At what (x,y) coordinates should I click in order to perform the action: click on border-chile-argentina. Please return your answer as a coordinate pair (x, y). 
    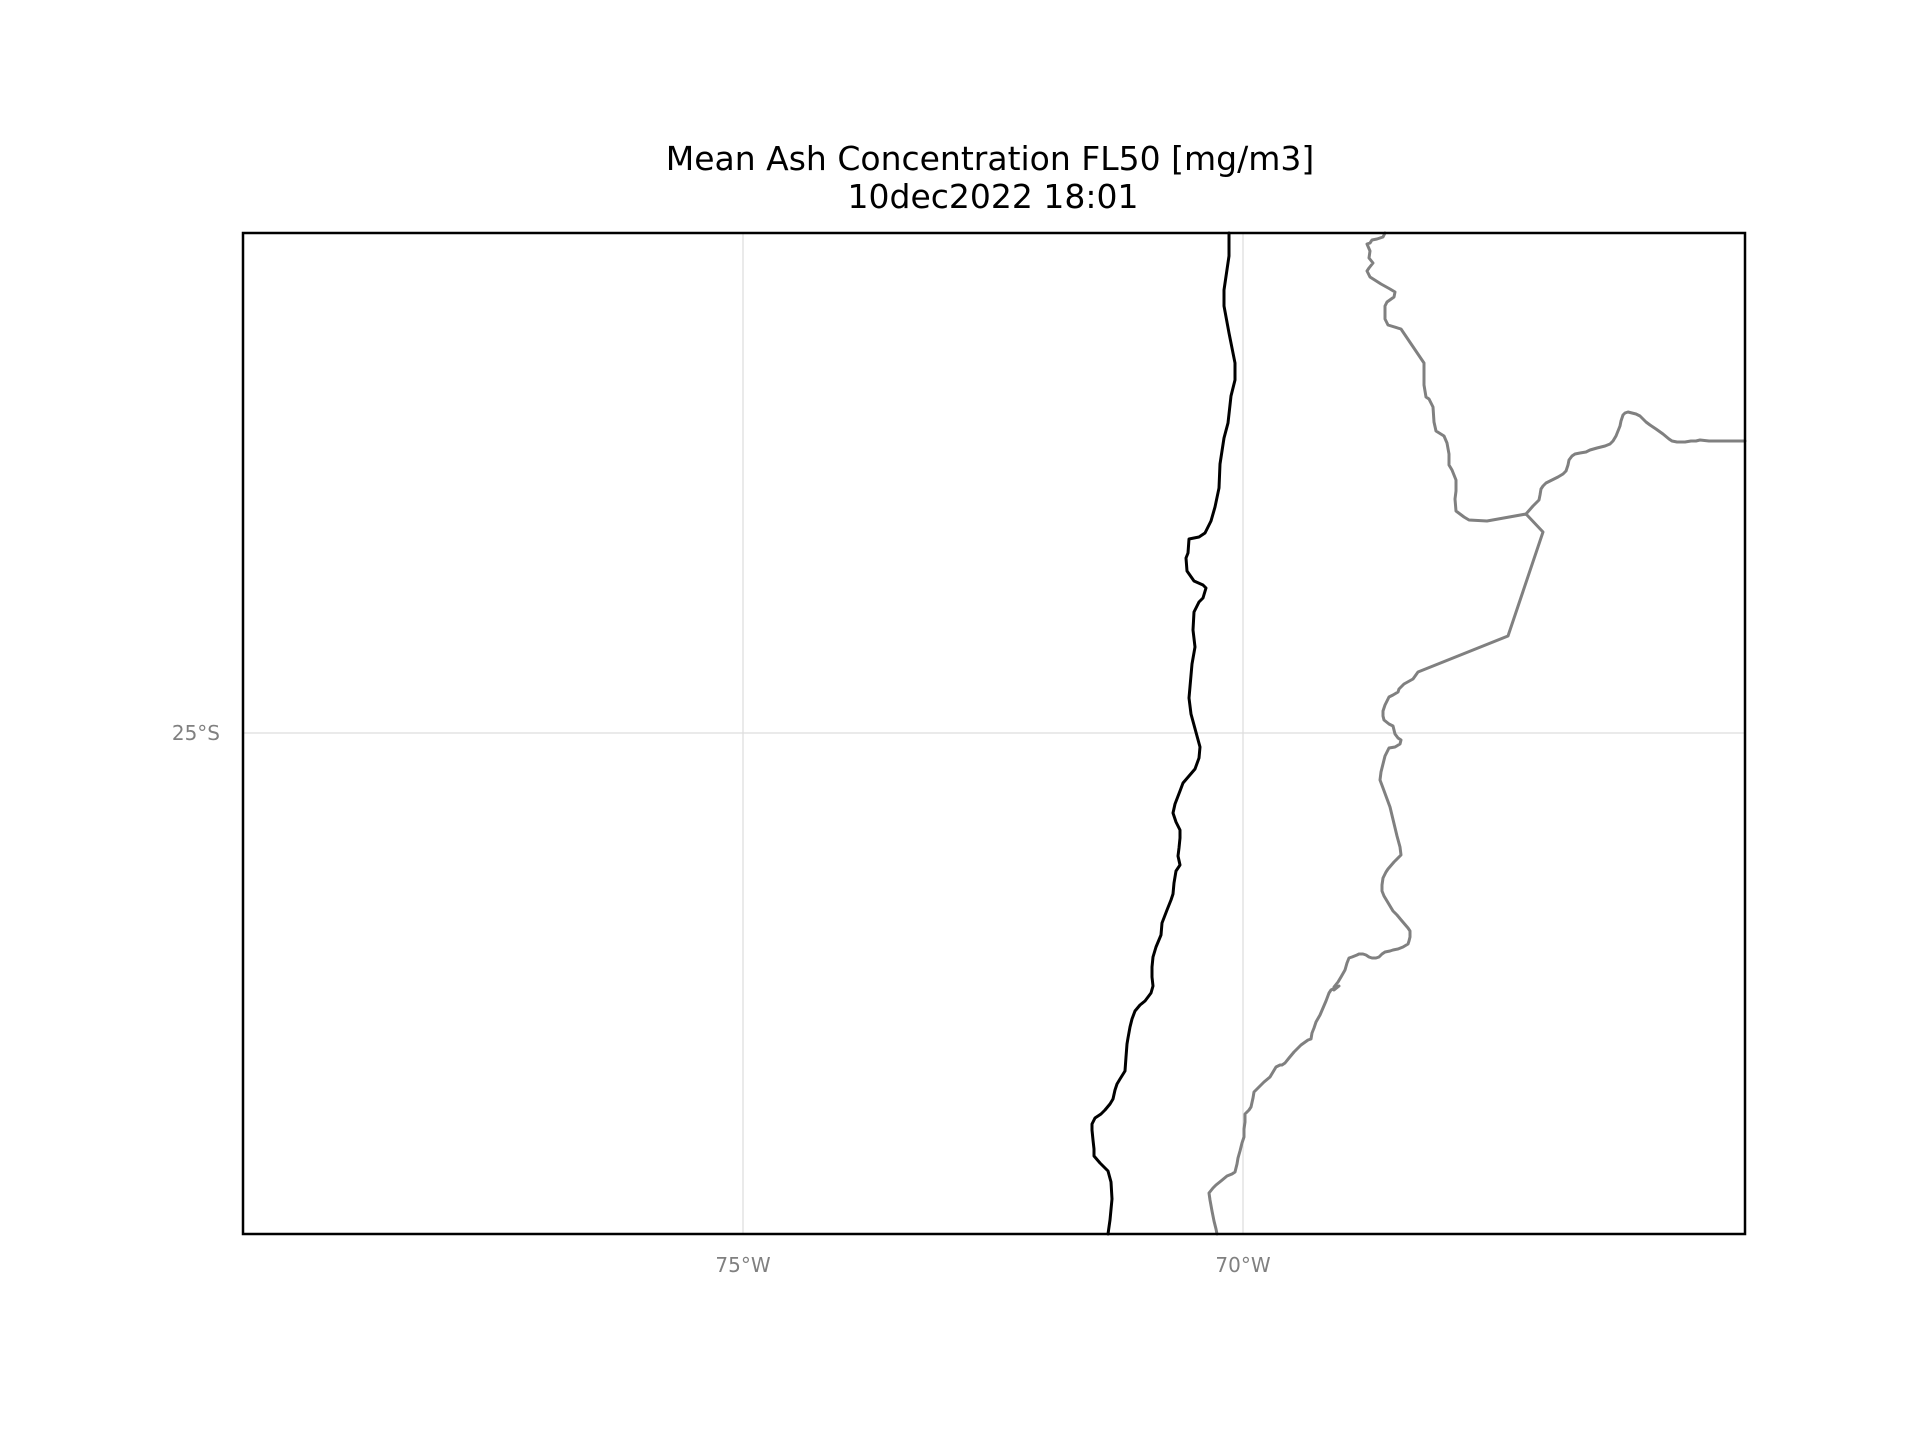
    Looking at the image, I should click on (1376, 733).